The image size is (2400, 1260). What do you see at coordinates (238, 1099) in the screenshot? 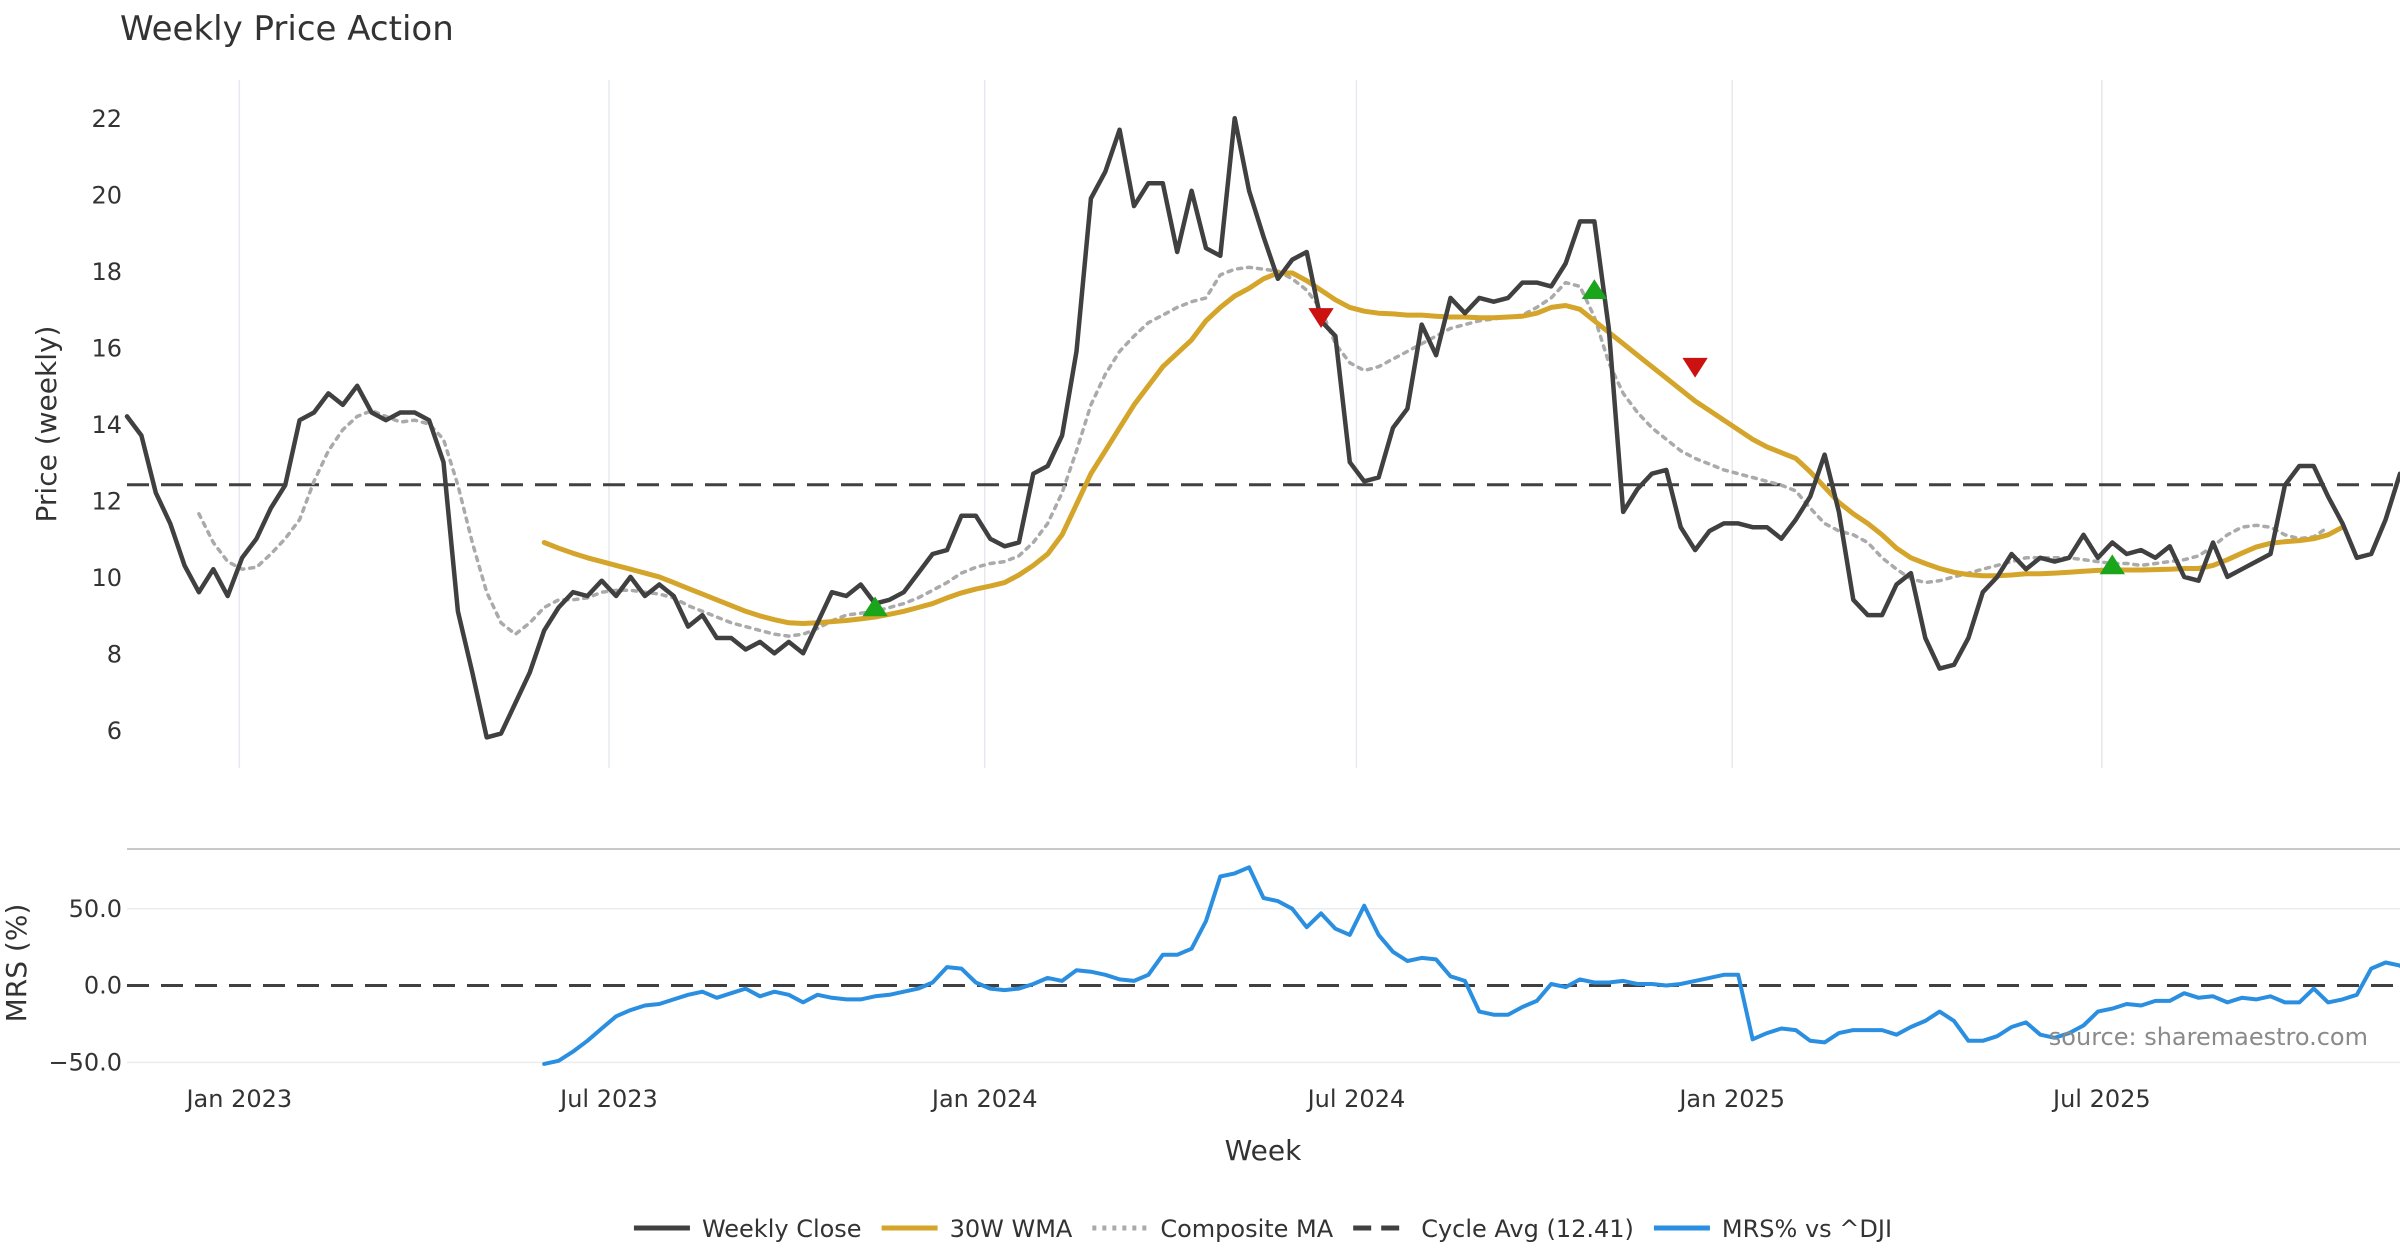
I see `x-tick-label: Jan 2023` at bounding box center [238, 1099].